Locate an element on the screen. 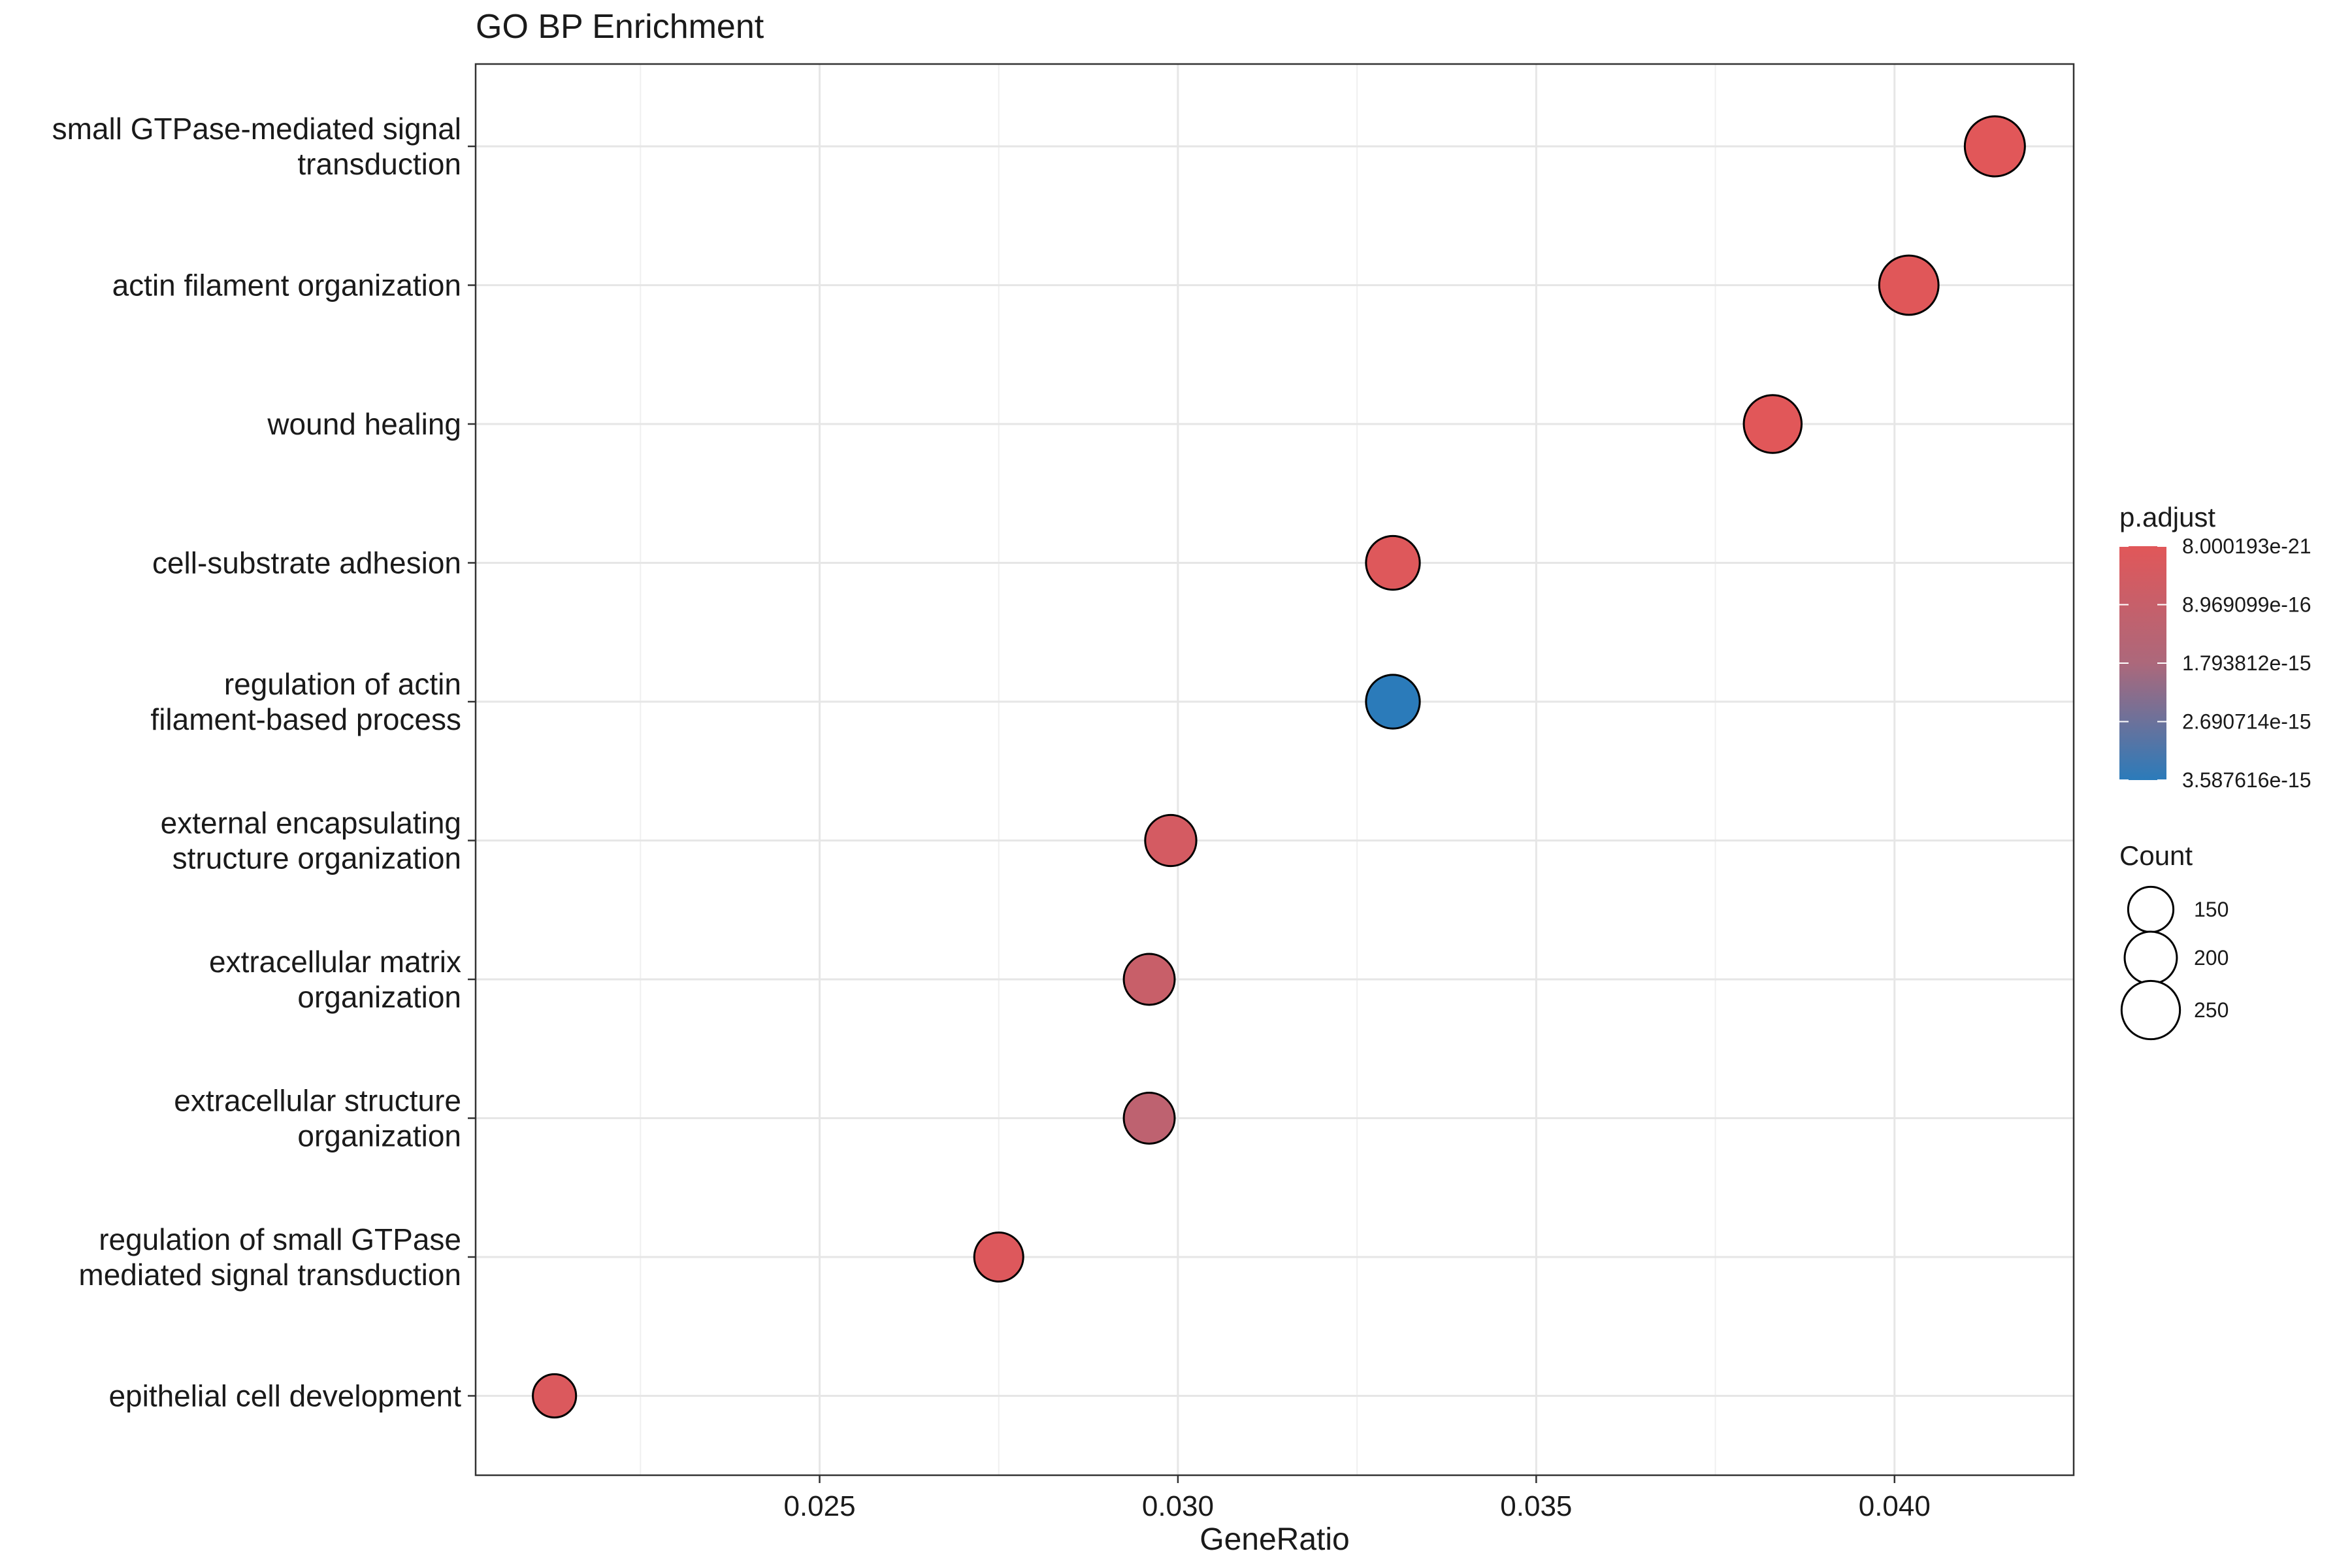 The image size is (2352, 1568). color-legend-label: 8.969099e-16 is located at coordinates (2246, 605).